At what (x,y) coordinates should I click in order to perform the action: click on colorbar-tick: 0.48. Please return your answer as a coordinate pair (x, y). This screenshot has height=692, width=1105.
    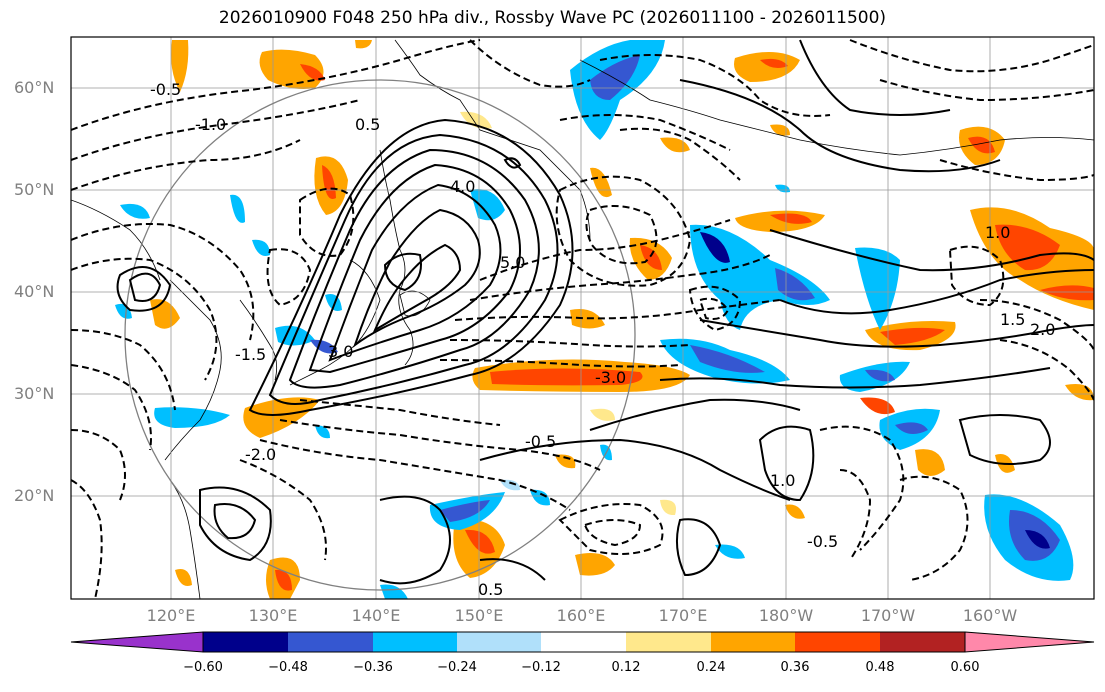
    Looking at the image, I should click on (880, 667).